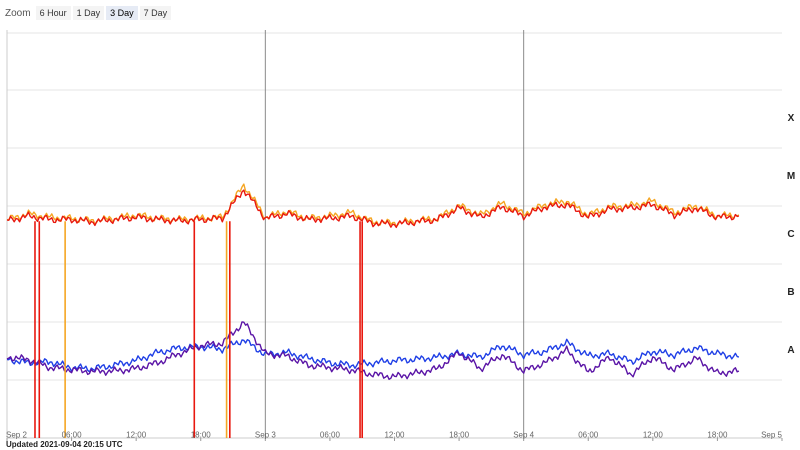 This screenshot has width=800, height=450. Describe the element at coordinates (791, 176) in the screenshot. I see `flare-class-label-m: M` at that location.